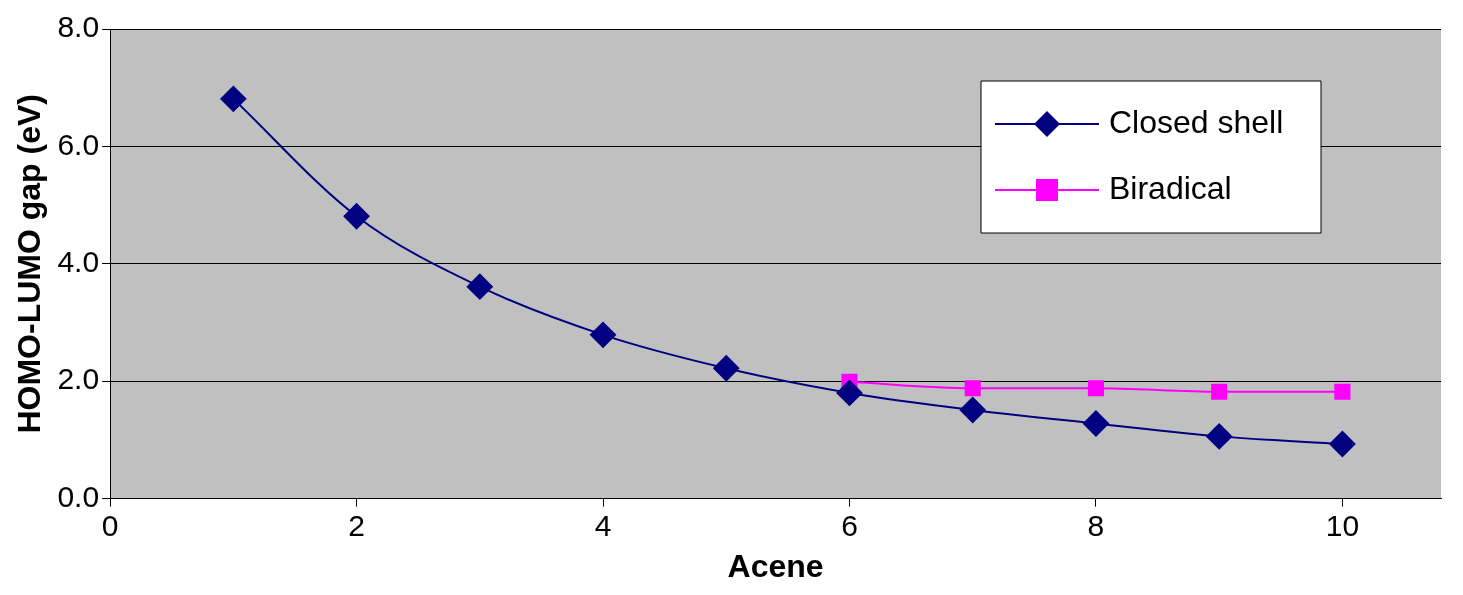 The width and height of the screenshot is (1463, 595). What do you see at coordinates (603, 525) in the screenshot?
I see `x-tick-label: 4` at bounding box center [603, 525].